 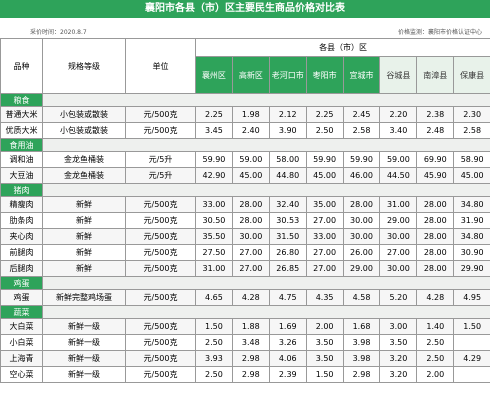 I want to click on price: 3.50, so click(x=398, y=342).